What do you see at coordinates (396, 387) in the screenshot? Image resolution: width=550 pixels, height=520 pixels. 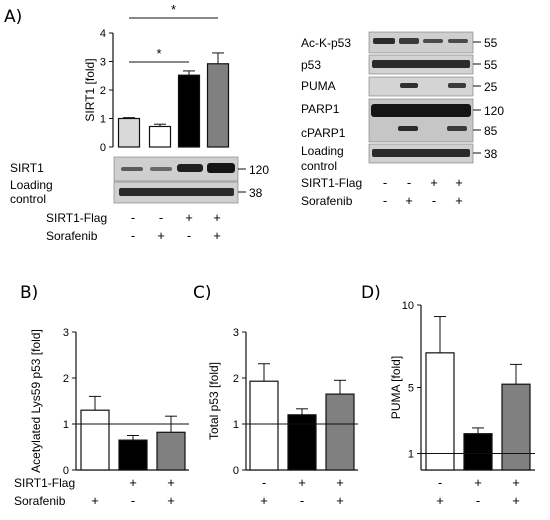 I see `y-axis-label: PUMA [fold]` at bounding box center [396, 387].